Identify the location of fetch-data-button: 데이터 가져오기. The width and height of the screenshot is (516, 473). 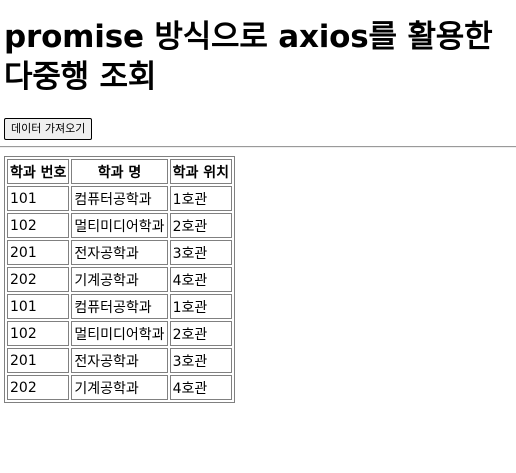
(48, 129).